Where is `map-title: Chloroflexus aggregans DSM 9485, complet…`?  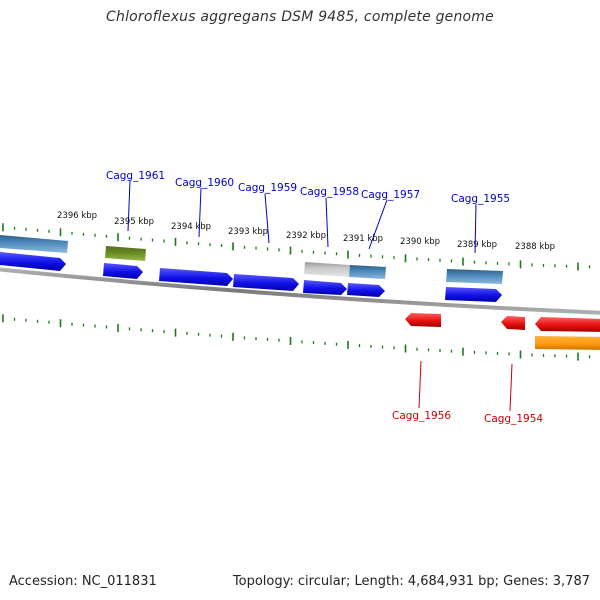 map-title: Chloroflexus aggregans DSM 9485, complet… is located at coordinates (300, 17).